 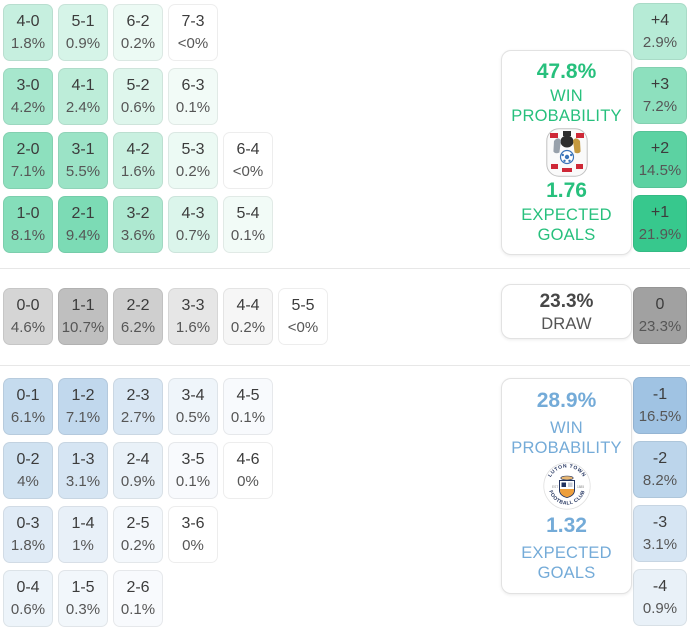 What do you see at coordinates (660, 31) in the screenshot?
I see `goal-margin-cell: +4 2.9%` at bounding box center [660, 31].